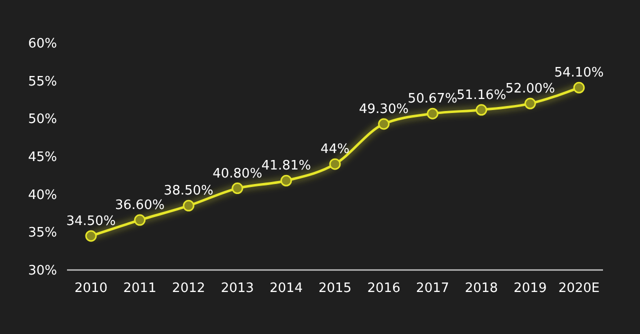  Describe the element at coordinates (140, 206) in the screenshot. I see `data-label: 36.60%` at that location.